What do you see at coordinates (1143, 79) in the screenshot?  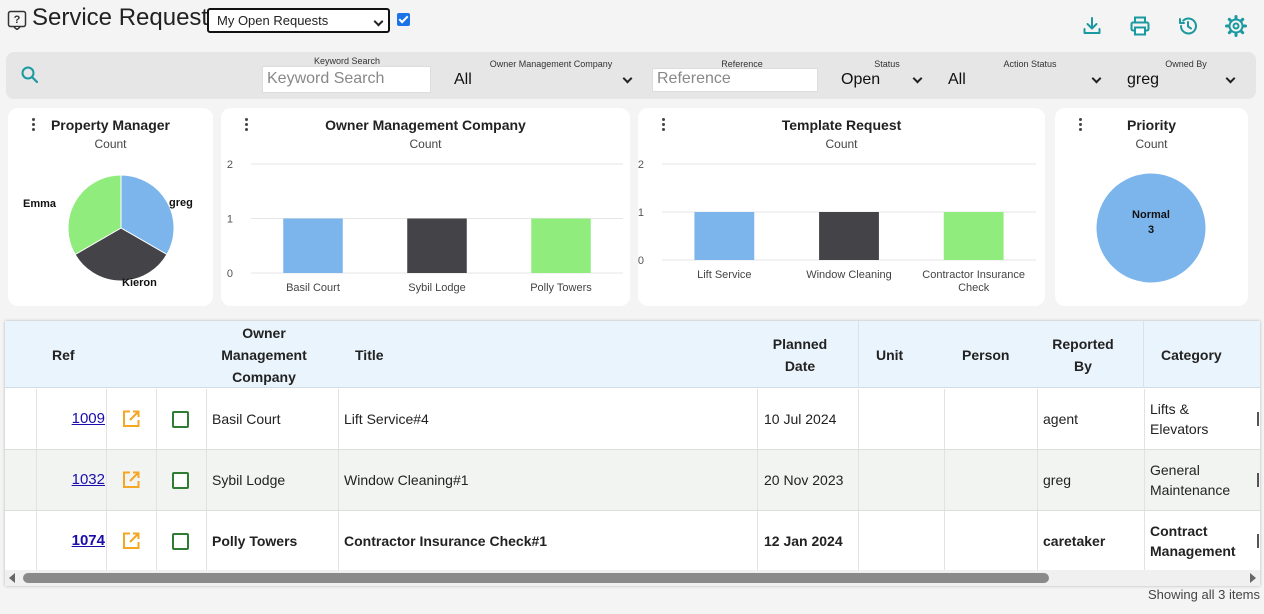 I see `owned-by-value: greg` at bounding box center [1143, 79].